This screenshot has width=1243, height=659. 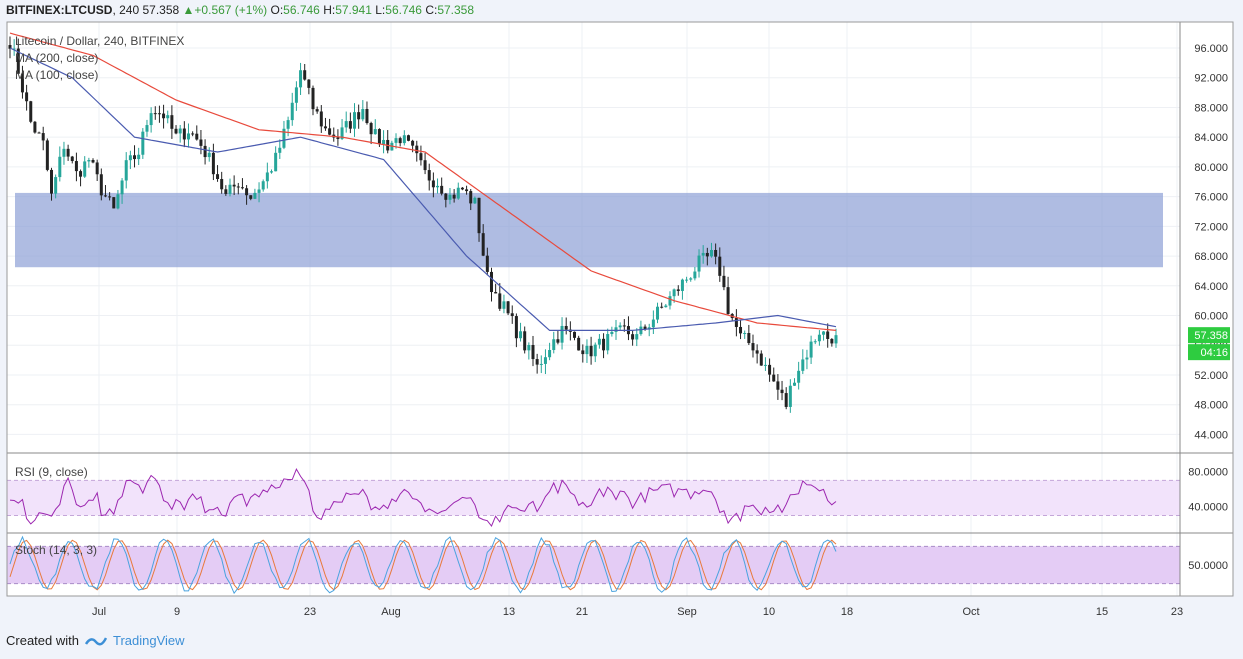 I want to click on x-tick-label: 18, so click(x=847, y=612).